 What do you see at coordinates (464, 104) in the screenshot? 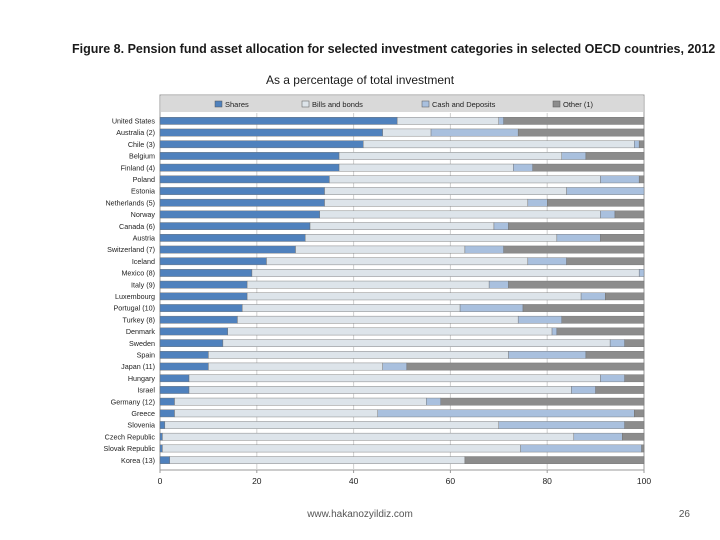
I see `legend-label: Cash and Deposits` at bounding box center [464, 104].